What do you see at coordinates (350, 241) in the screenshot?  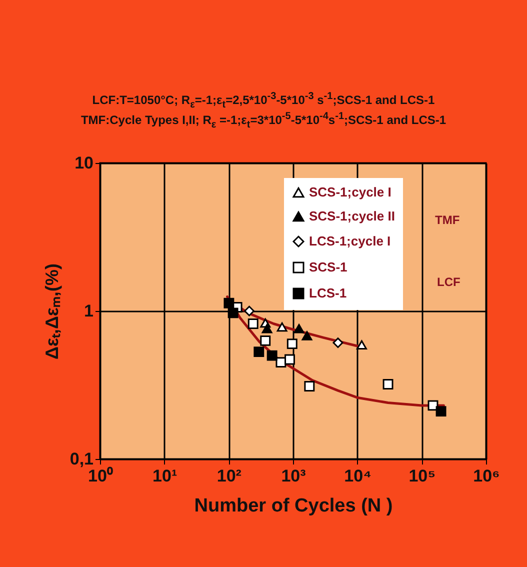 I see `legend-label: LCS-1;cycle I` at bounding box center [350, 241].